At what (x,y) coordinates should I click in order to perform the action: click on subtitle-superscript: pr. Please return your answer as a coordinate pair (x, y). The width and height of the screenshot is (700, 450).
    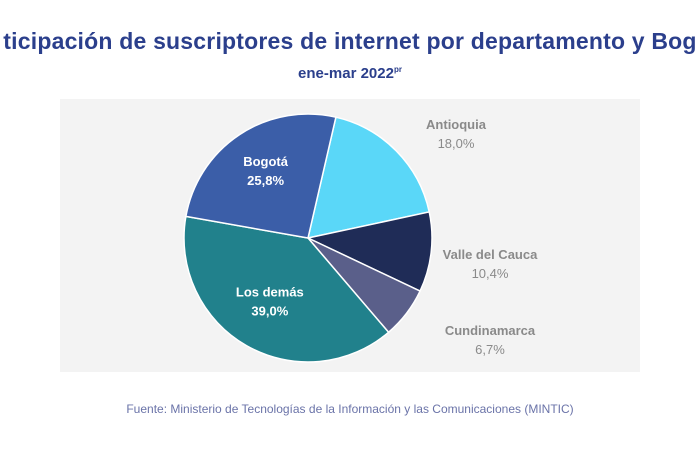
    Looking at the image, I should click on (397, 69).